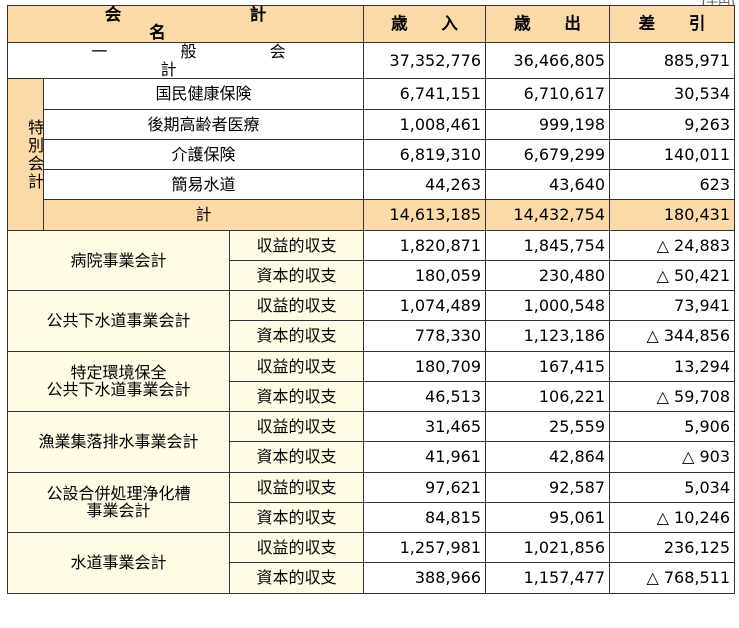 The width and height of the screenshot is (739, 628). Describe the element at coordinates (425, 548) in the screenshot. I see `enterprise-revenue: 1,257,981` at that location.